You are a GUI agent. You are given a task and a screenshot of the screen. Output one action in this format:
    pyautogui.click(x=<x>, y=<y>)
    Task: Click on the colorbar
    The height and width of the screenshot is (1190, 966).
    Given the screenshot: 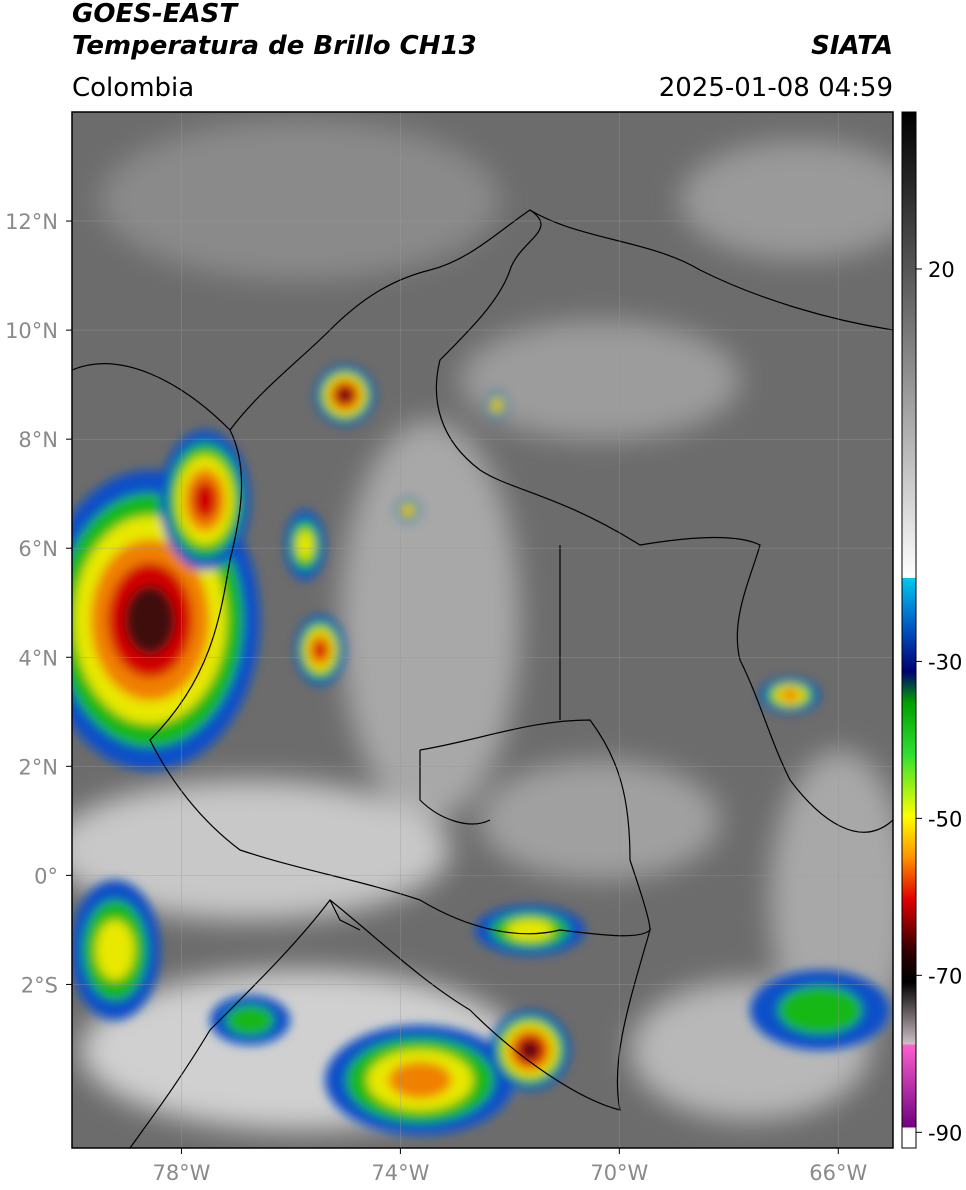 What is the action you would take?
    pyautogui.click(x=909, y=630)
    